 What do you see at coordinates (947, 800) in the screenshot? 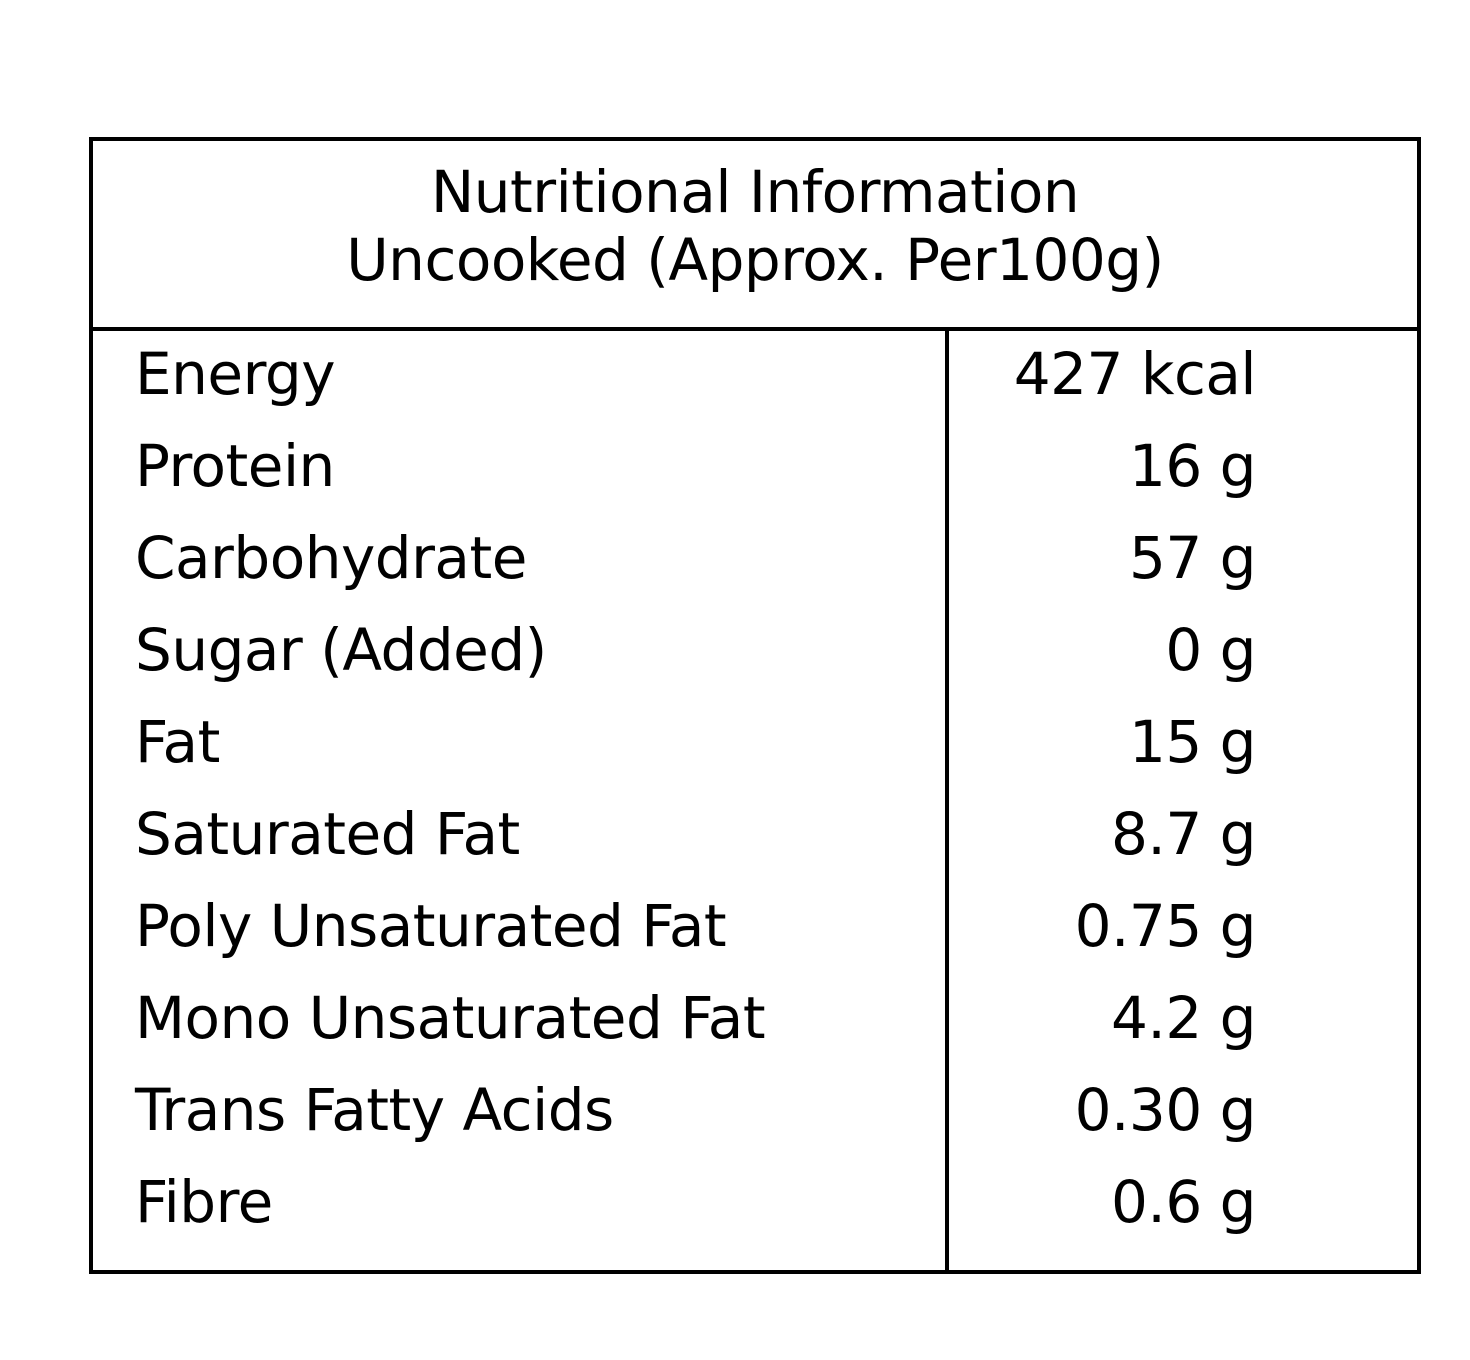
I see `column-divider` at bounding box center [947, 800].